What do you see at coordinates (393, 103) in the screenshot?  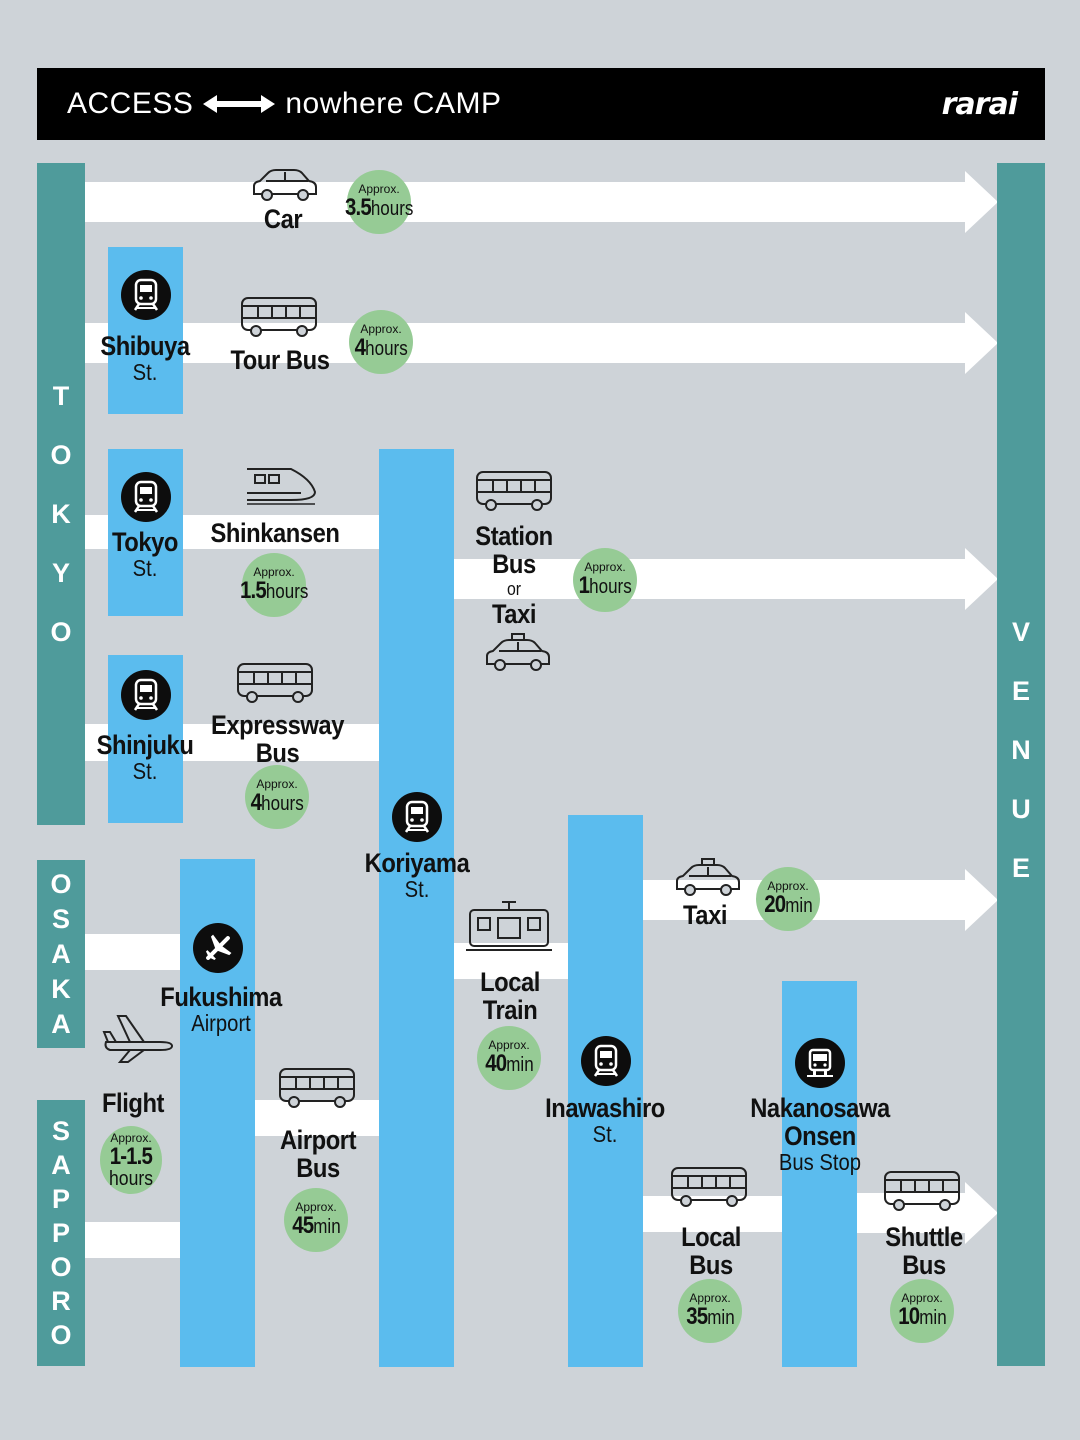 I see `header-right-text: nowhere CAMP` at bounding box center [393, 103].